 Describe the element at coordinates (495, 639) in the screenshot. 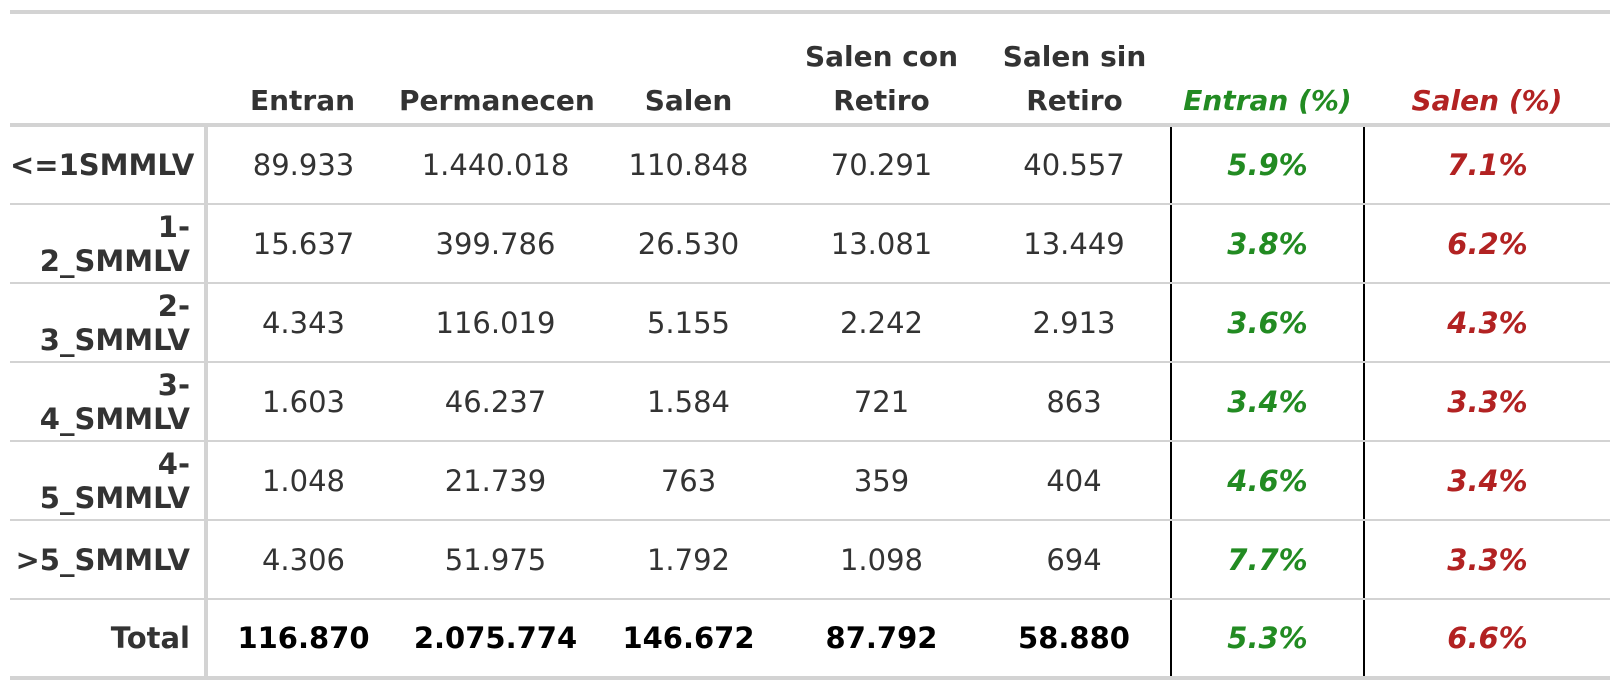

I see `cell-permanecen: 2.075.774` at that location.